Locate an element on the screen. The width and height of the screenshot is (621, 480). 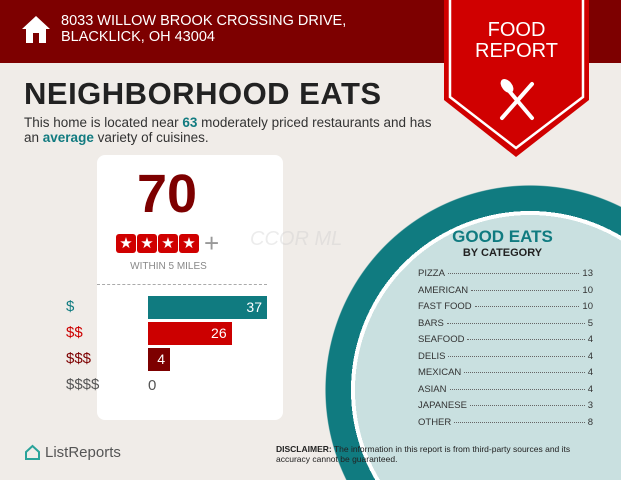
badge-line2: REPORT is located at coordinates (516, 51).